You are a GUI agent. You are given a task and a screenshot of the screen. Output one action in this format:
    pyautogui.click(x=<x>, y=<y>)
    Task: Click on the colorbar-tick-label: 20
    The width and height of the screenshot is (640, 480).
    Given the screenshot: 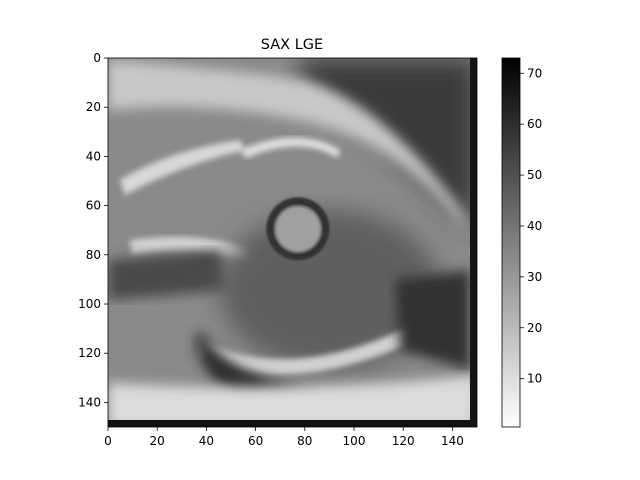 What is the action you would take?
    pyautogui.click(x=534, y=328)
    